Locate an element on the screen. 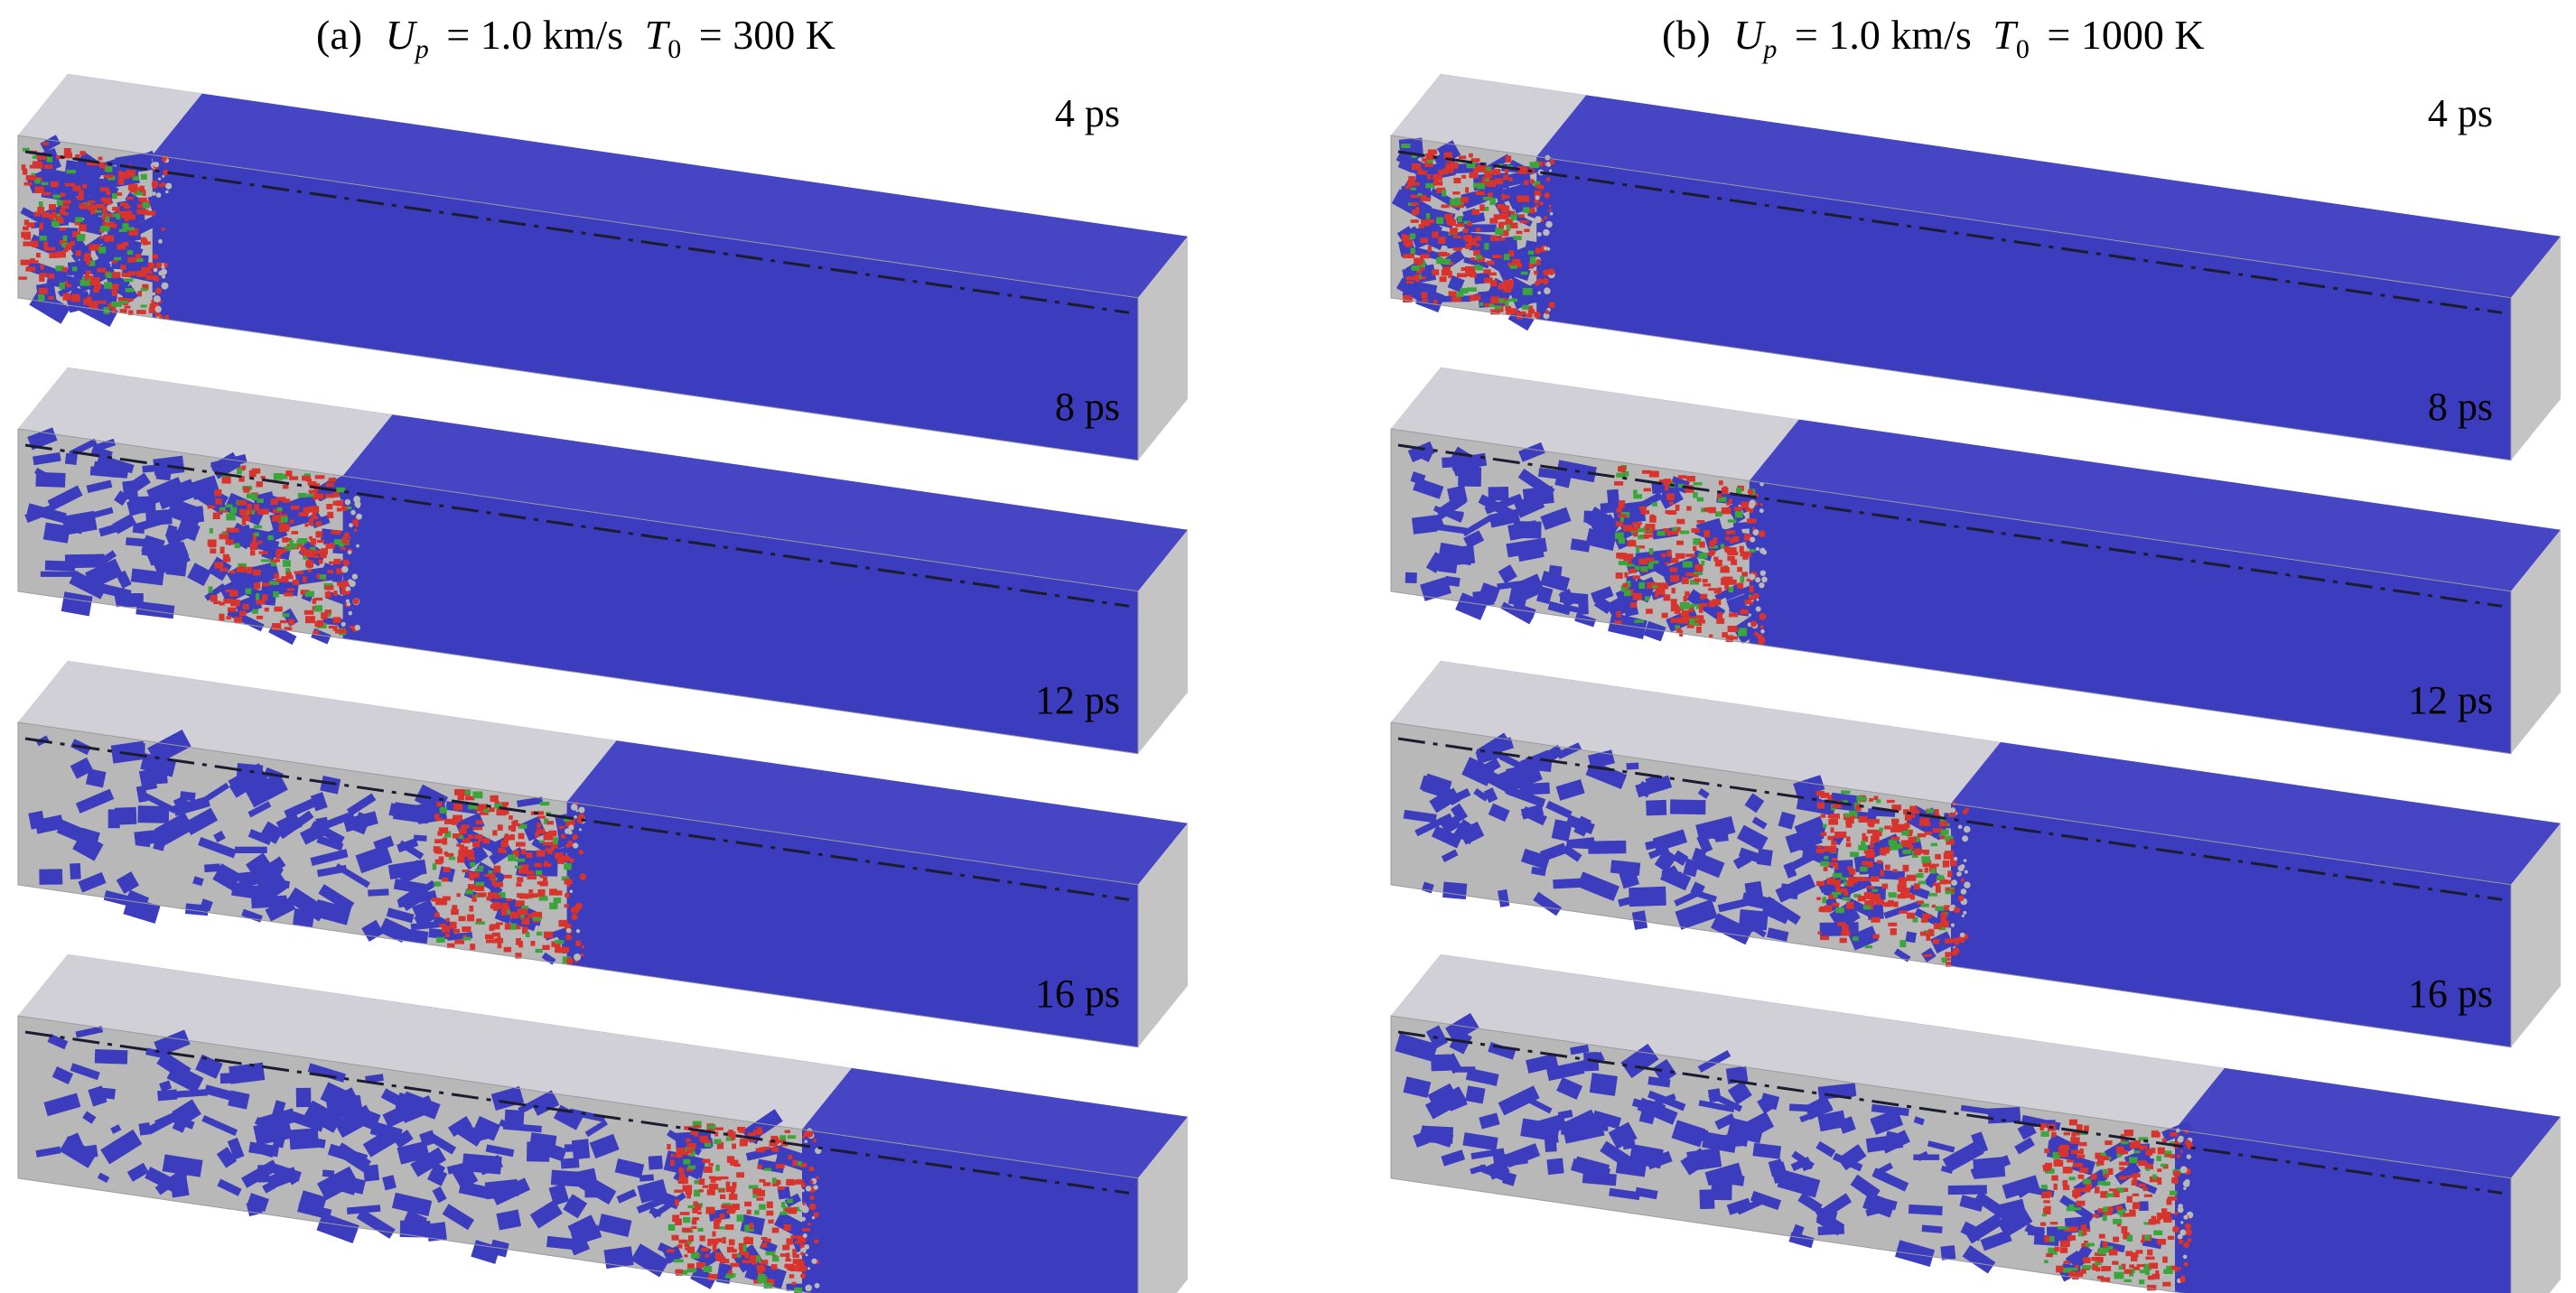  time-label-b-4: 16 ps is located at coordinates (2450, 994).